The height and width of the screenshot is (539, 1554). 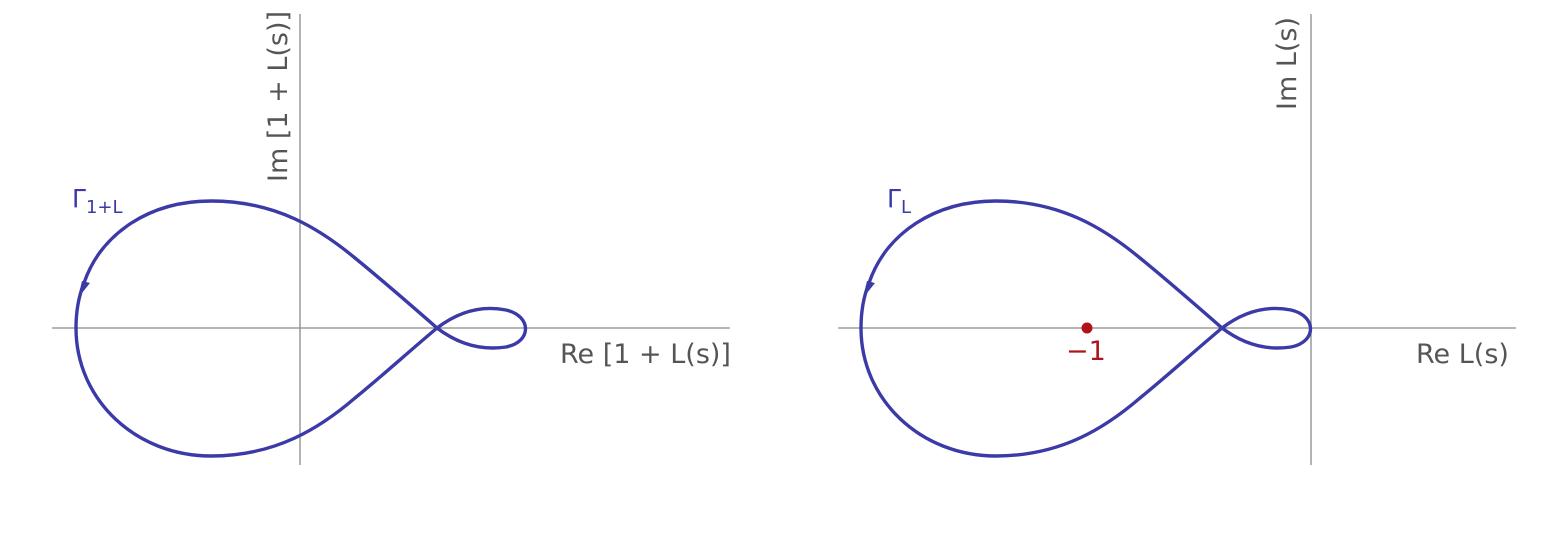 I want to click on right-x-axis-label: Re L(s), so click(x=1462, y=354).